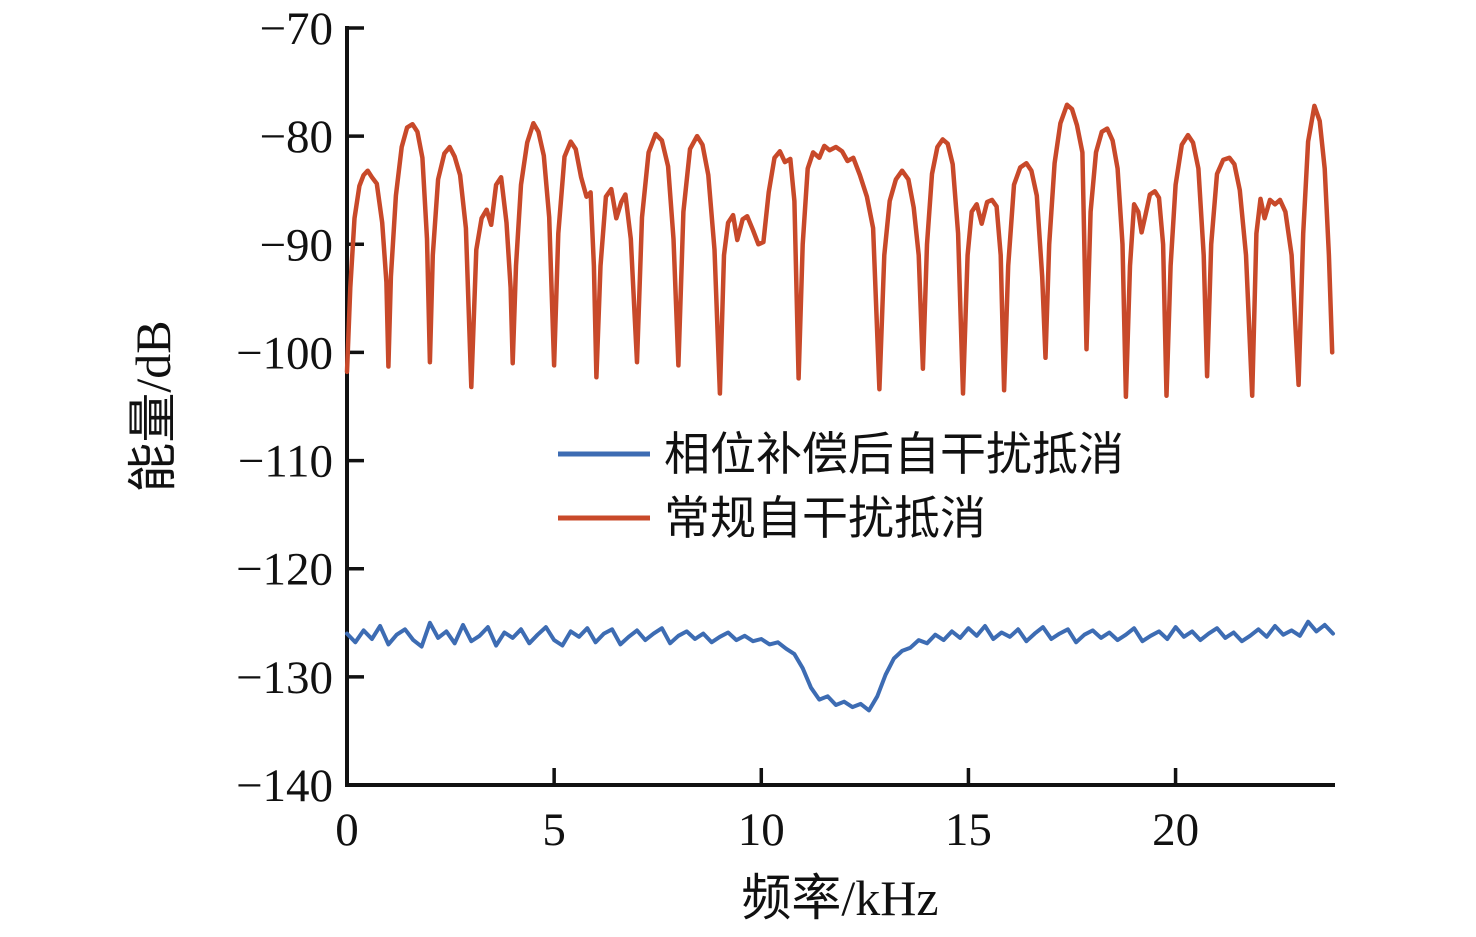 This screenshot has width=1476, height=937. I want to click on series-line-blue, so click(840, 666).